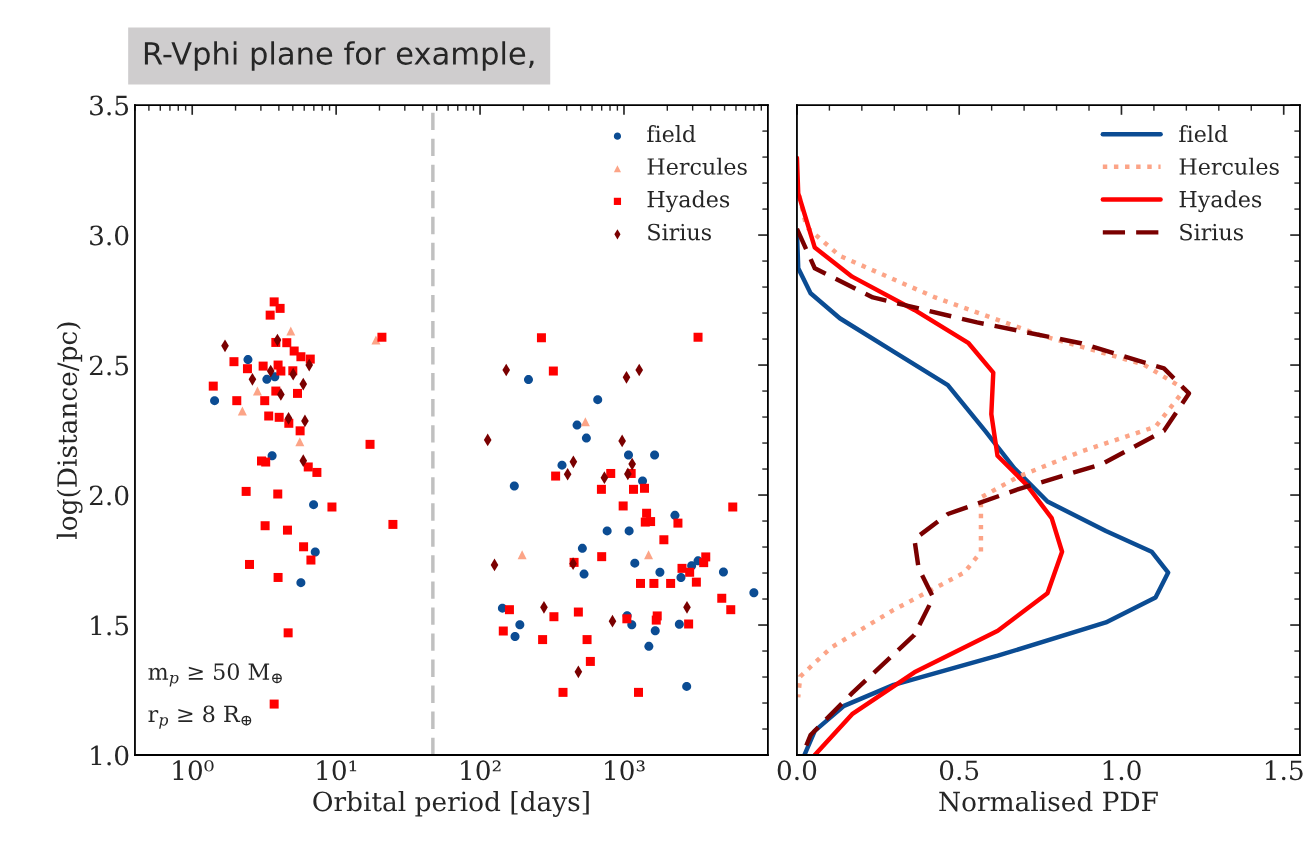  Describe the element at coordinates (625, 770) in the screenshot. I see `x-tick-label: 10³` at that location.